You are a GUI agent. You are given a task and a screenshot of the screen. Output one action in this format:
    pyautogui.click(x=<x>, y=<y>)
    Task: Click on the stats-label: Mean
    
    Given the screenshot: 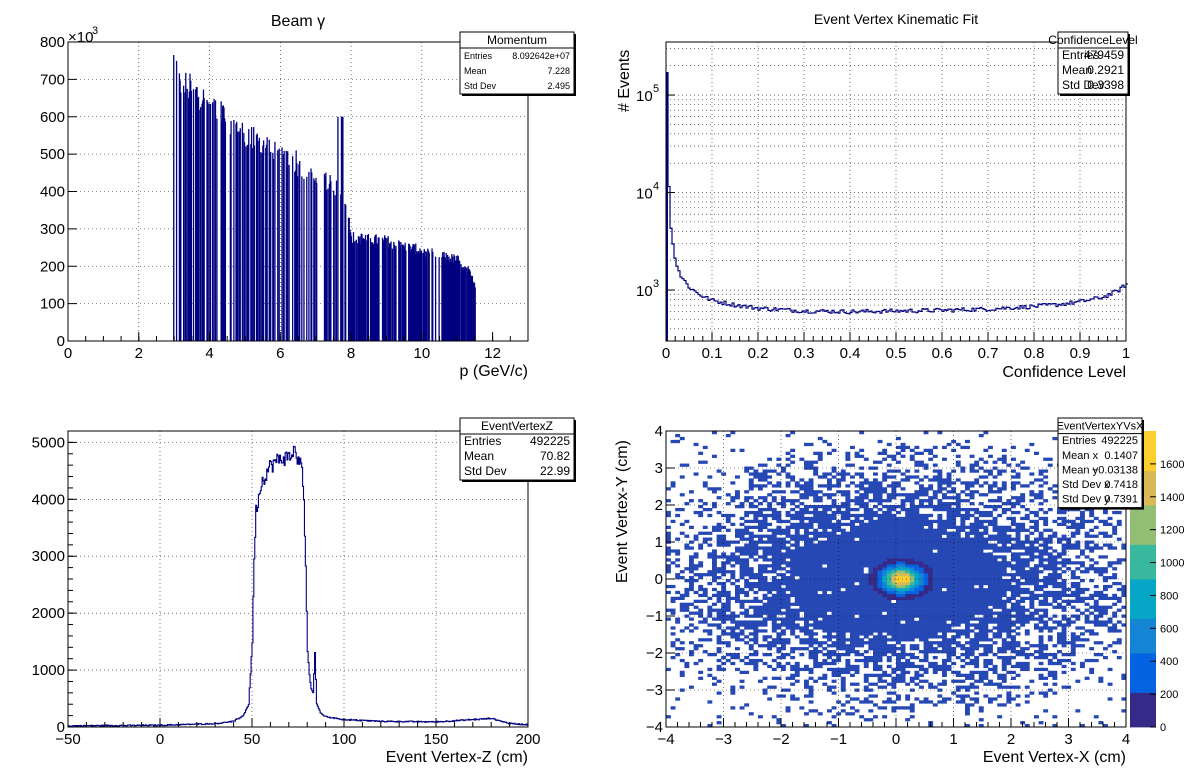 What is the action you would take?
    pyautogui.click(x=475, y=71)
    